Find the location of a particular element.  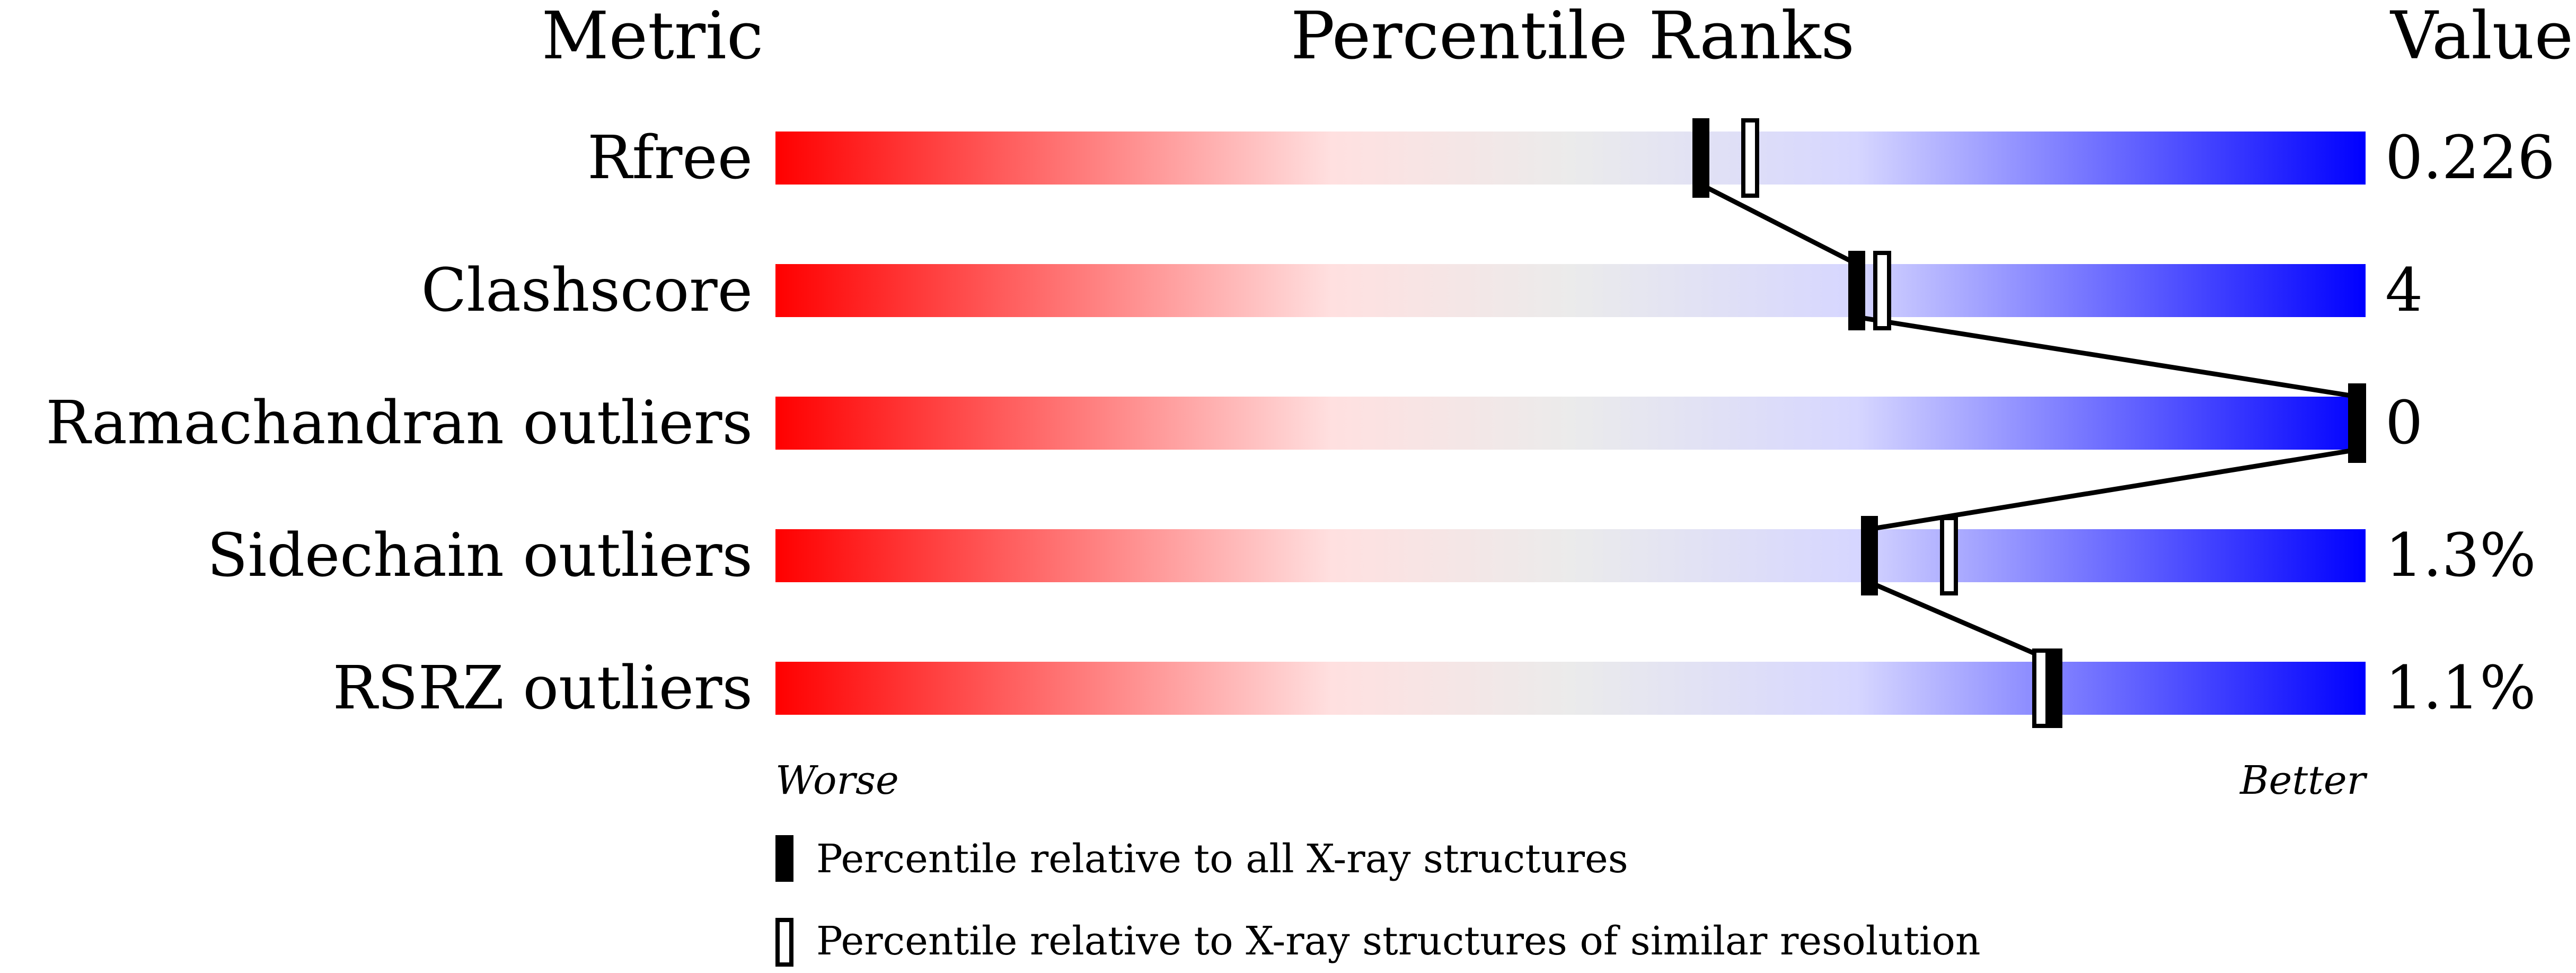

metric-value: 4 is located at coordinates (2404, 290).